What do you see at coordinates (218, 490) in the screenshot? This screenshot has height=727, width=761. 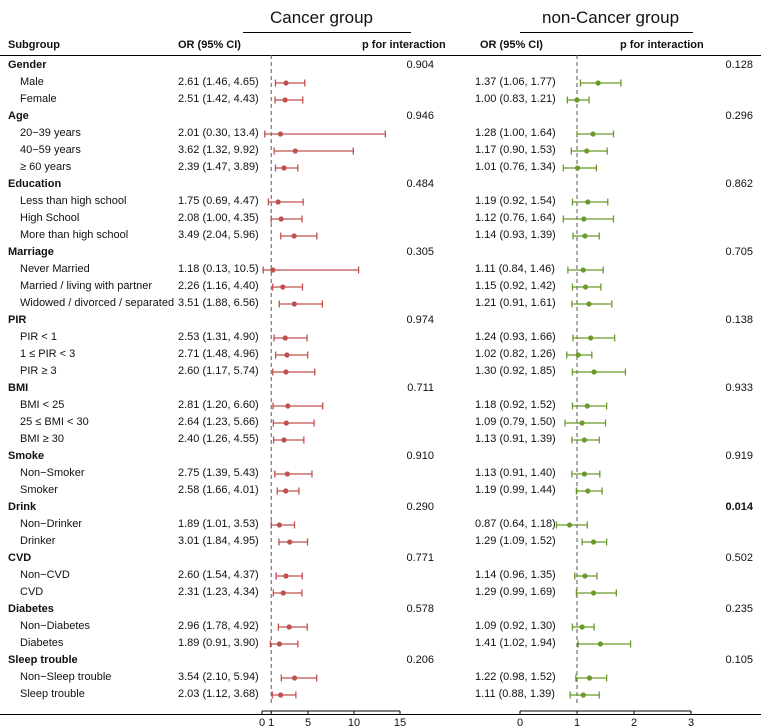 I see `cancer-or-ci: 2.58 (1.66, 4.01)` at bounding box center [218, 490].